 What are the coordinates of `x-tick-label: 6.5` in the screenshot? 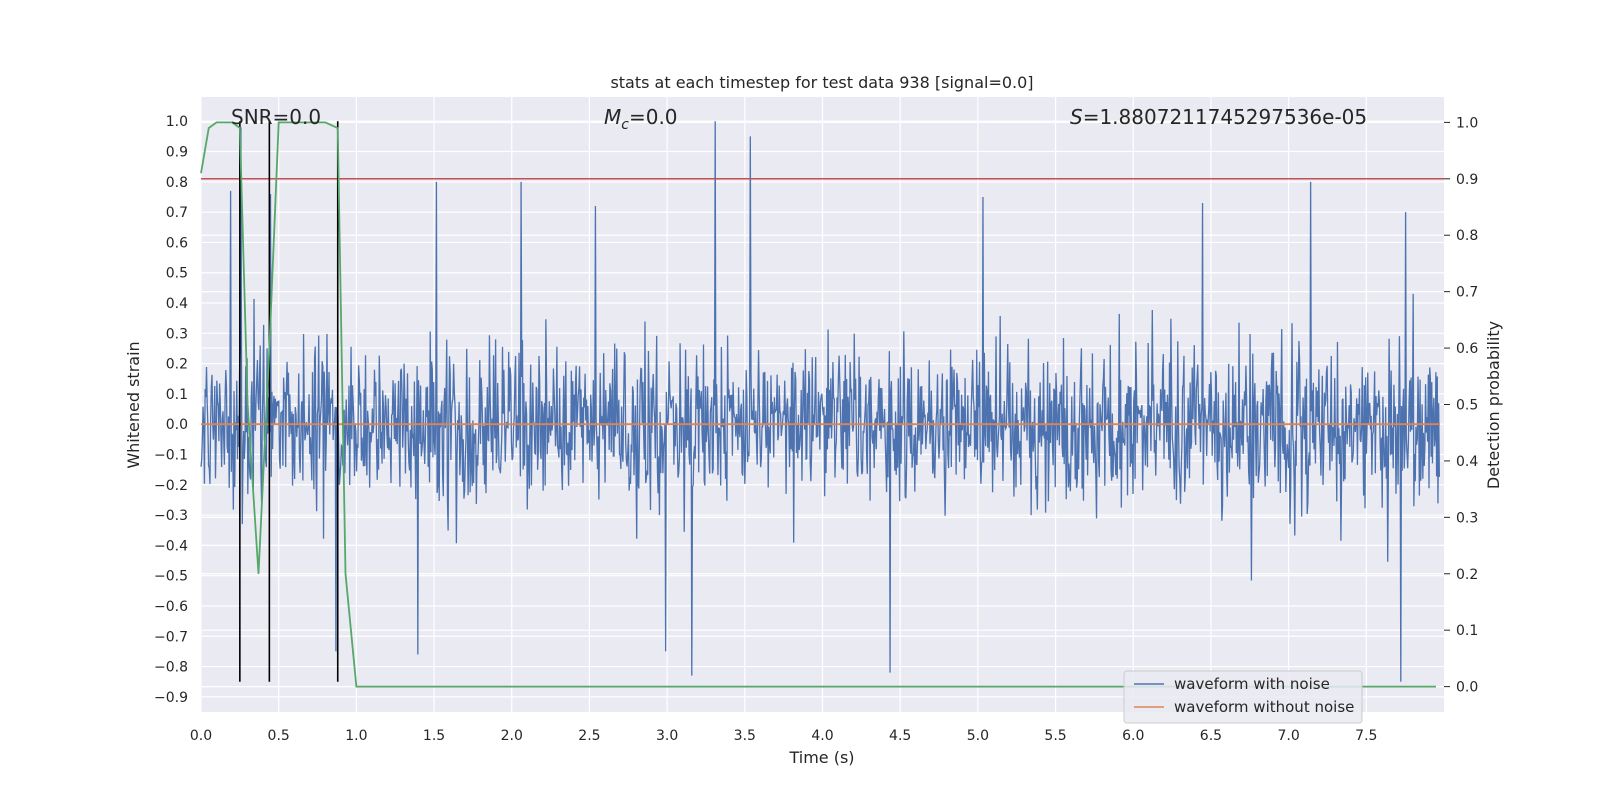 It's located at (1211, 736).